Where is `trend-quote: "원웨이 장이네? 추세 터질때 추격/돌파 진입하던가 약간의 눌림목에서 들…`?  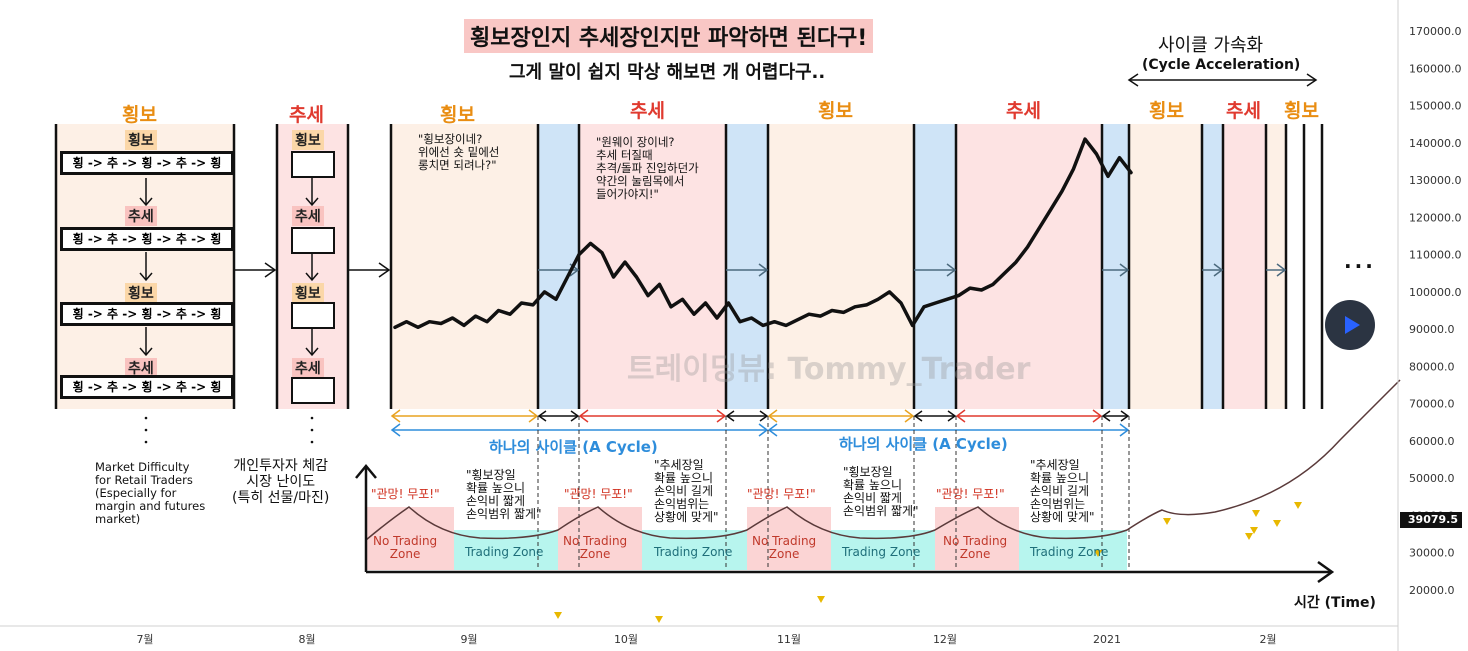
trend-quote: "원웨이 장이네? 추세 터질때 추격/돌파 진입하던가 약간의 눌림목에서 들… is located at coordinates (647, 168).